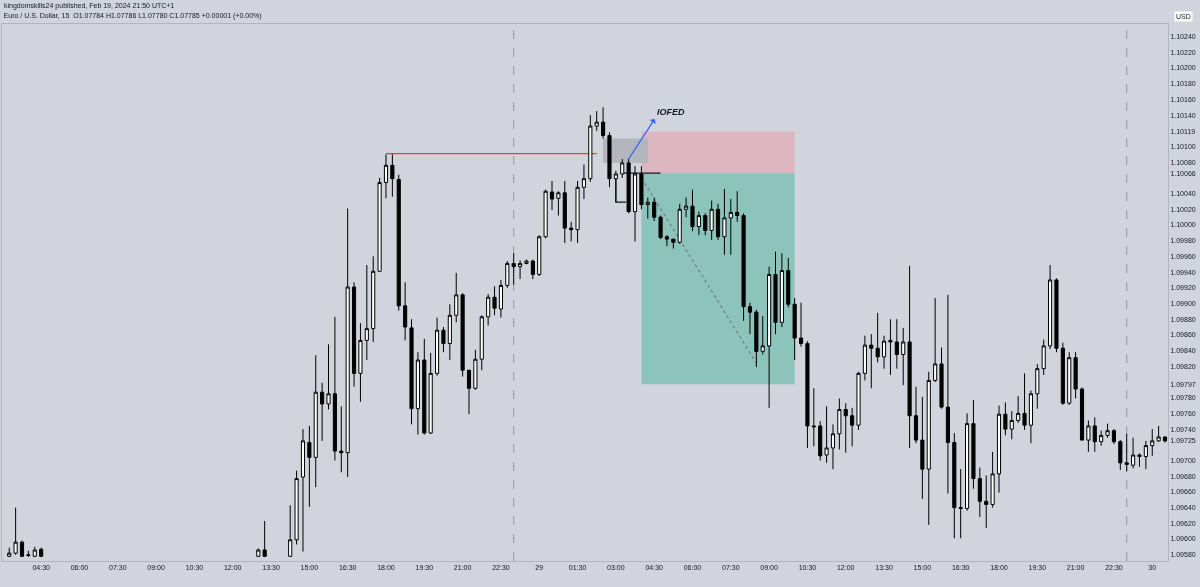 Image resolution: width=1200 pixels, height=587 pixels. What do you see at coordinates (671, 112) in the screenshot?
I see `annotation: IOFED` at bounding box center [671, 112].